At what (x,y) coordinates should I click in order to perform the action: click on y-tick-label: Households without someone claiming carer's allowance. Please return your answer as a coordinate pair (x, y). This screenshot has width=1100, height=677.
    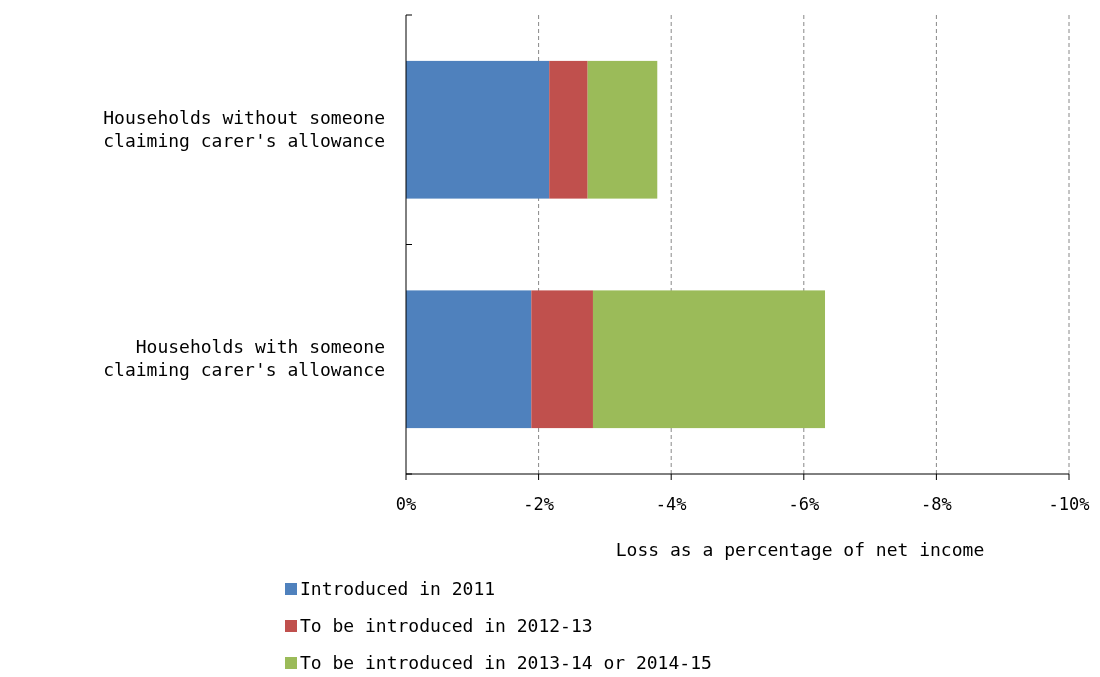
    Looking at the image, I should click on (244, 128).